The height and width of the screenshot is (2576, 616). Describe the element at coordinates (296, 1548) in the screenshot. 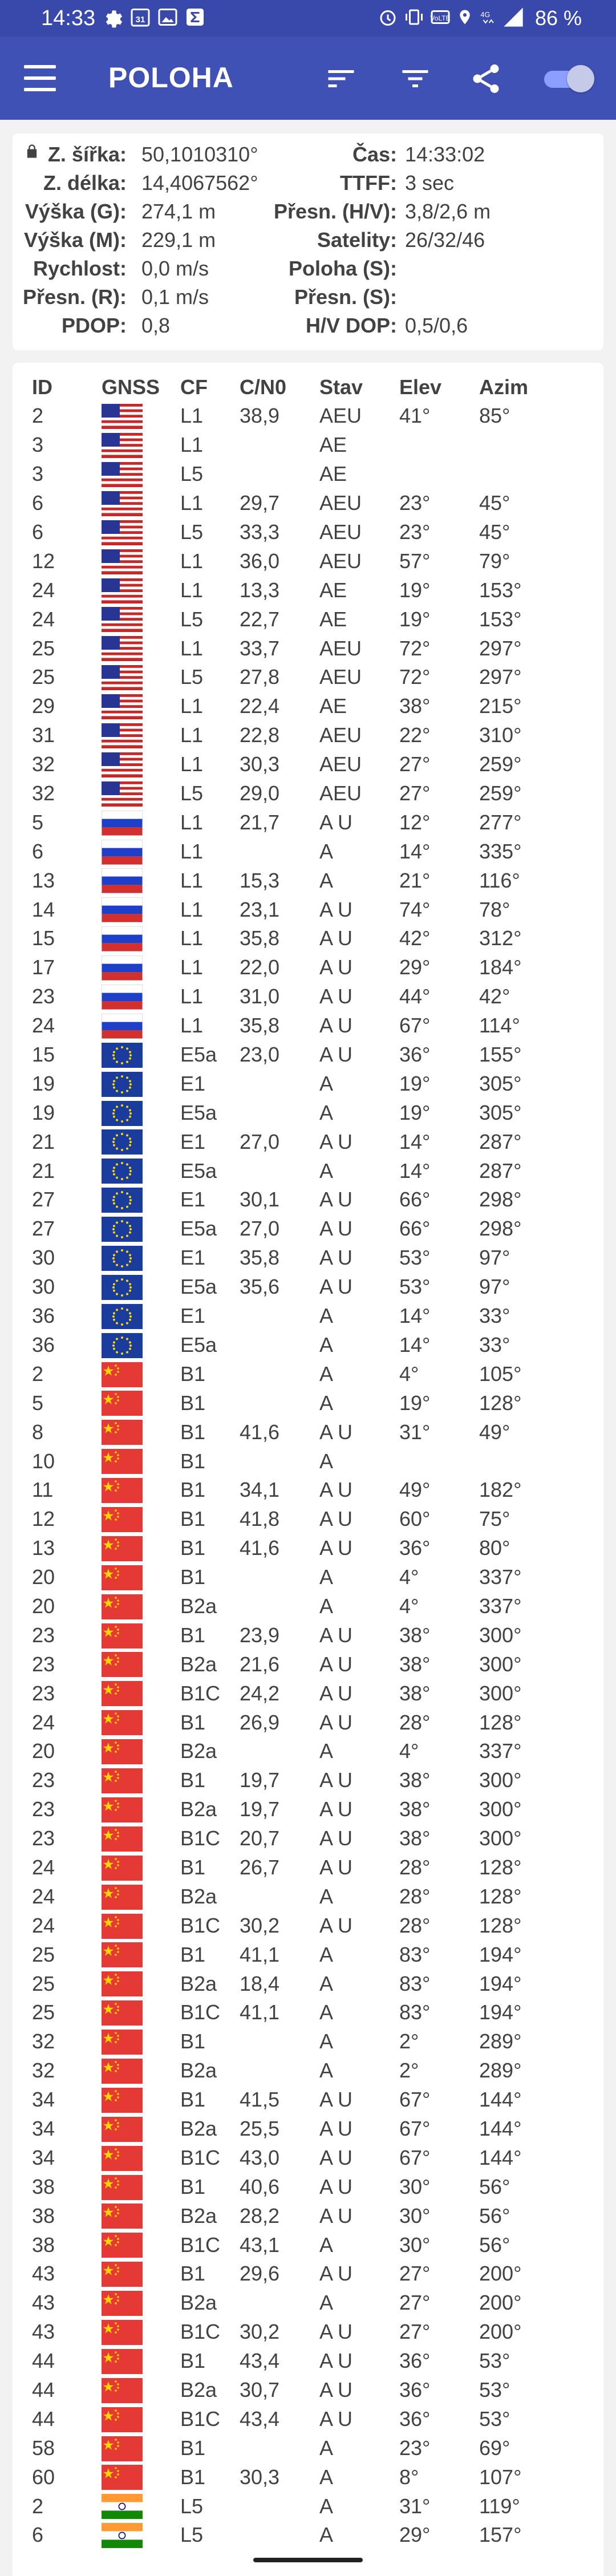

I see `table-row: 13 B1 41,6 A U 36° 80°` at that location.